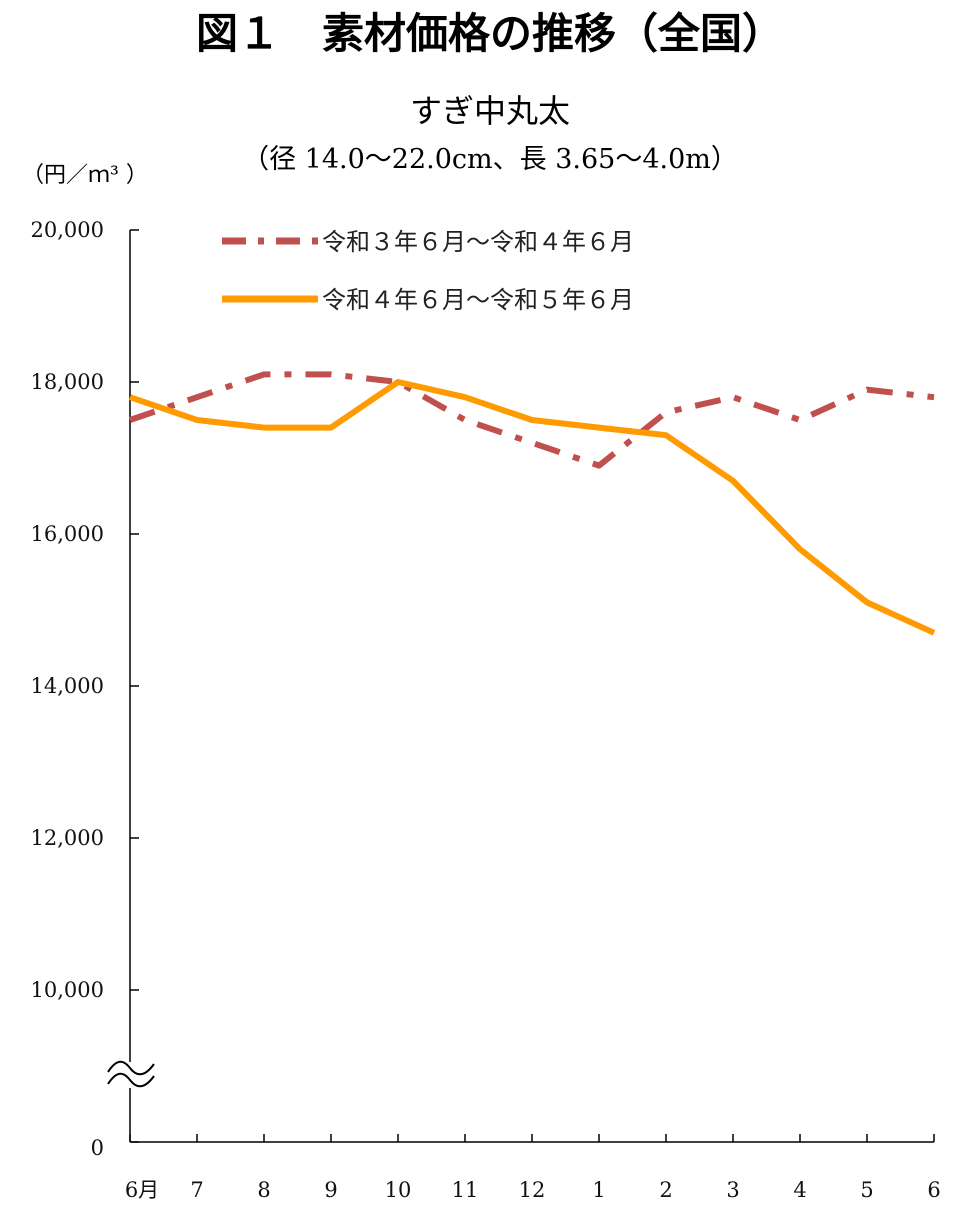  Describe the element at coordinates (933, 1190) in the screenshot. I see `x-tick-label: 6` at that location.